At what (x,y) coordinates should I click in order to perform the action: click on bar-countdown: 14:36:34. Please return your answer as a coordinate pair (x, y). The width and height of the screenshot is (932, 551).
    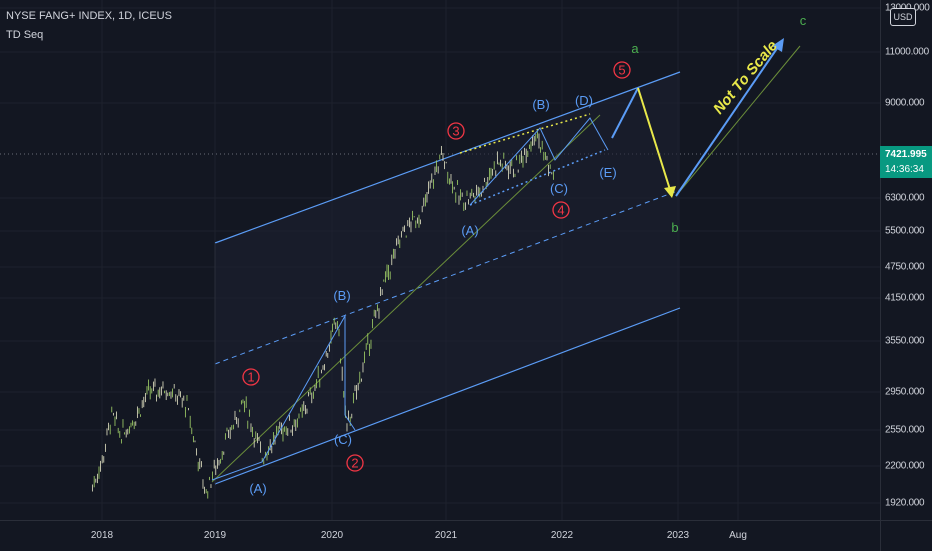
    Looking at the image, I should click on (904, 169).